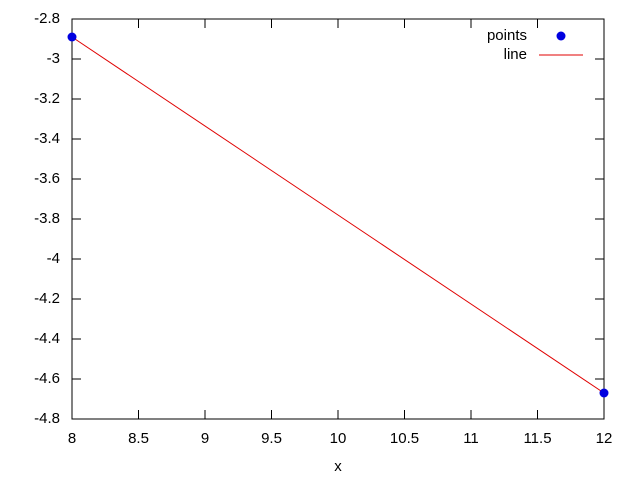  I want to click on y-tick-label: -4.6, so click(47, 378).